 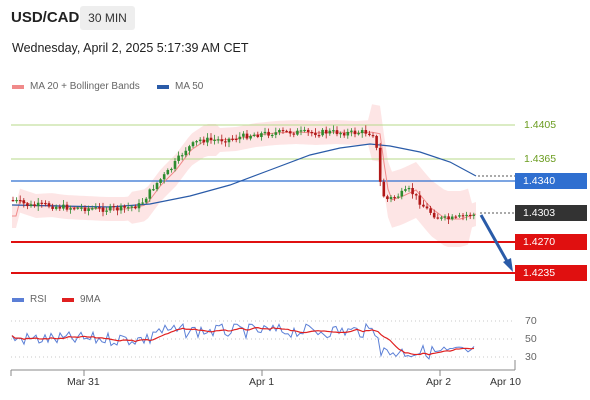 What do you see at coordinates (90, 299) in the screenshot?
I see `legend-9ma-label: 9MA` at bounding box center [90, 299].